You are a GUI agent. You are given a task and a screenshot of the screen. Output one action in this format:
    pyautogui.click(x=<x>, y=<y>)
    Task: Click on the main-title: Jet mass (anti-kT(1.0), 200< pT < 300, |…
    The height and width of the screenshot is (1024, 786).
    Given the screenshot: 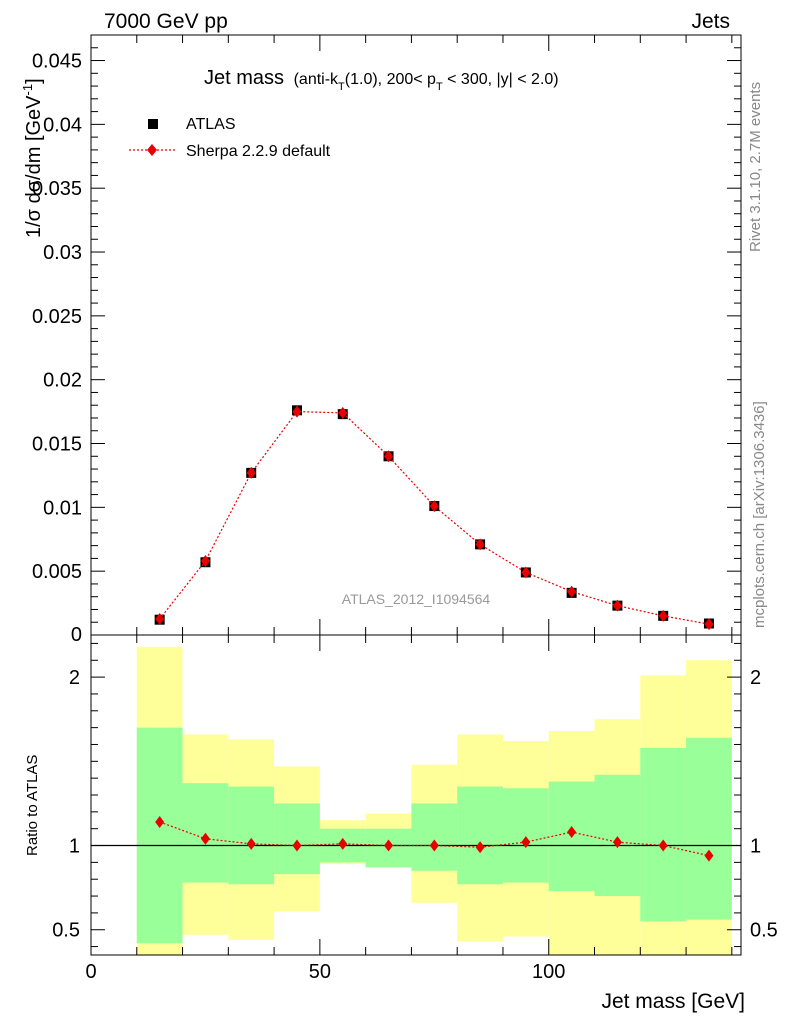 What is the action you would take?
    pyautogui.click(x=381, y=80)
    